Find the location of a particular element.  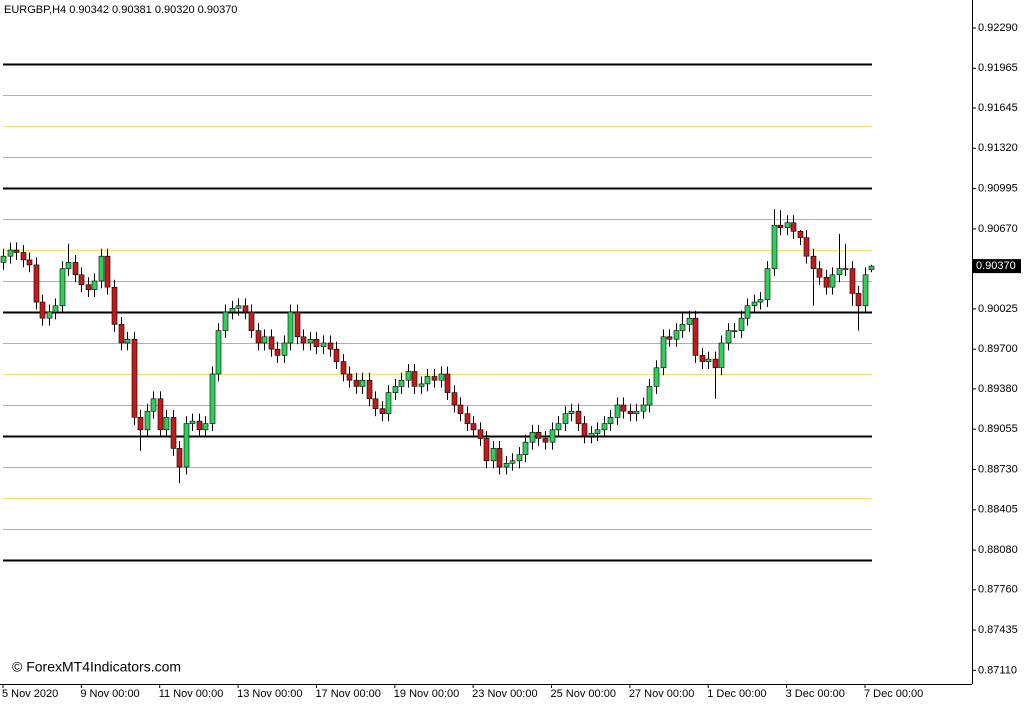

y-tick-label: 0.90670 is located at coordinates (998, 229).